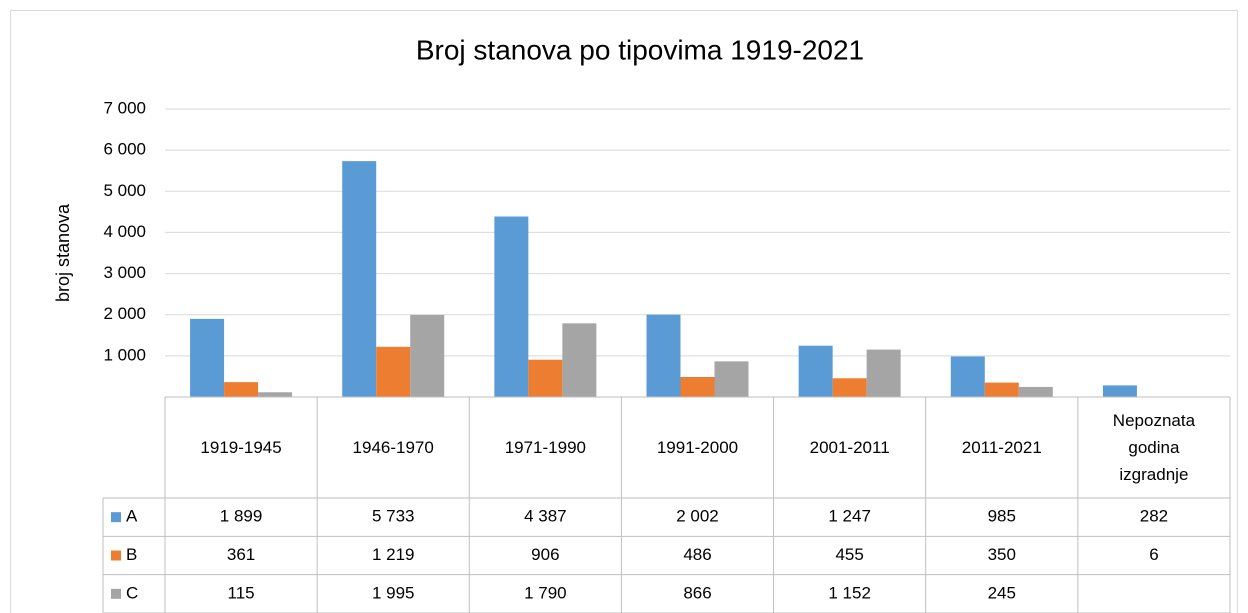  I want to click on x-tick-label: 1971-1990, so click(545, 447).